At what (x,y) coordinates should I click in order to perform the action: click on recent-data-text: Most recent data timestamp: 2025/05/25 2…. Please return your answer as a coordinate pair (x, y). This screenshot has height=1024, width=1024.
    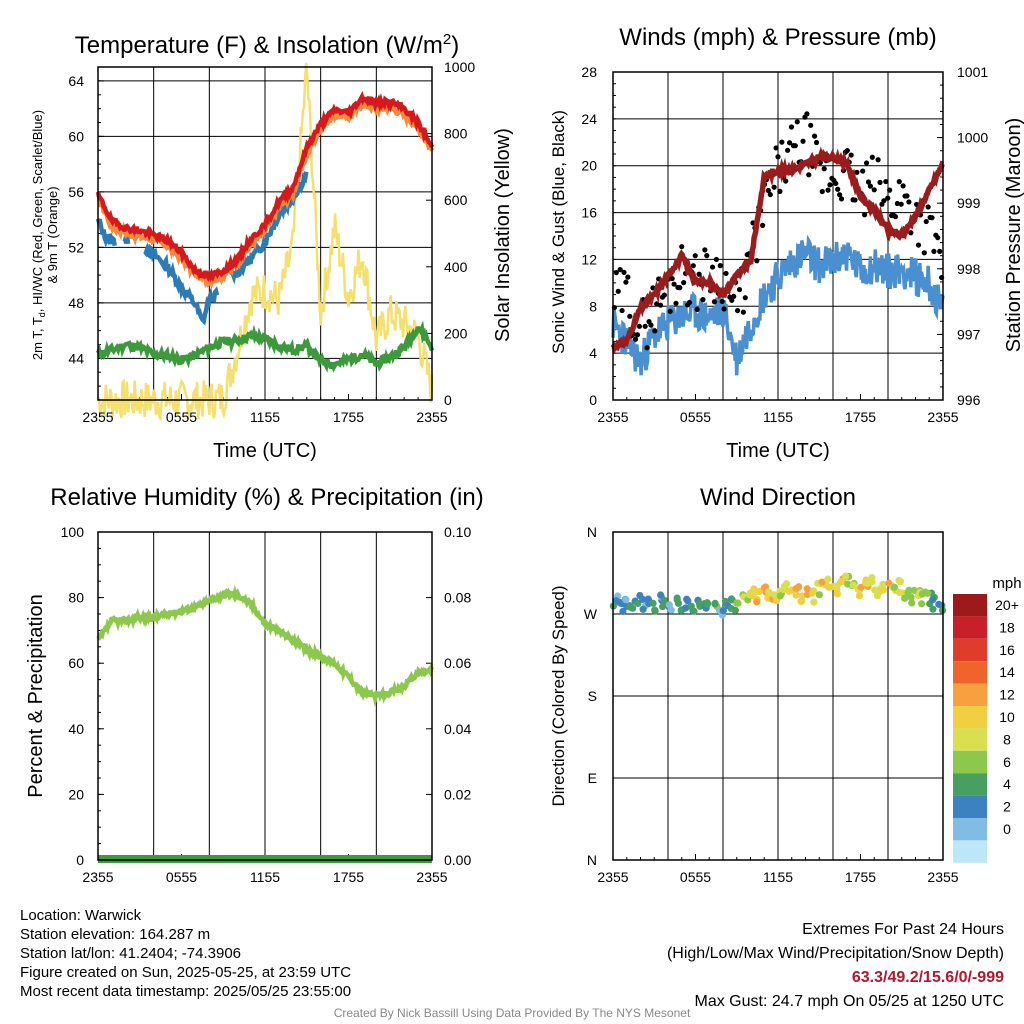
    Looking at the image, I should click on (186, 991).